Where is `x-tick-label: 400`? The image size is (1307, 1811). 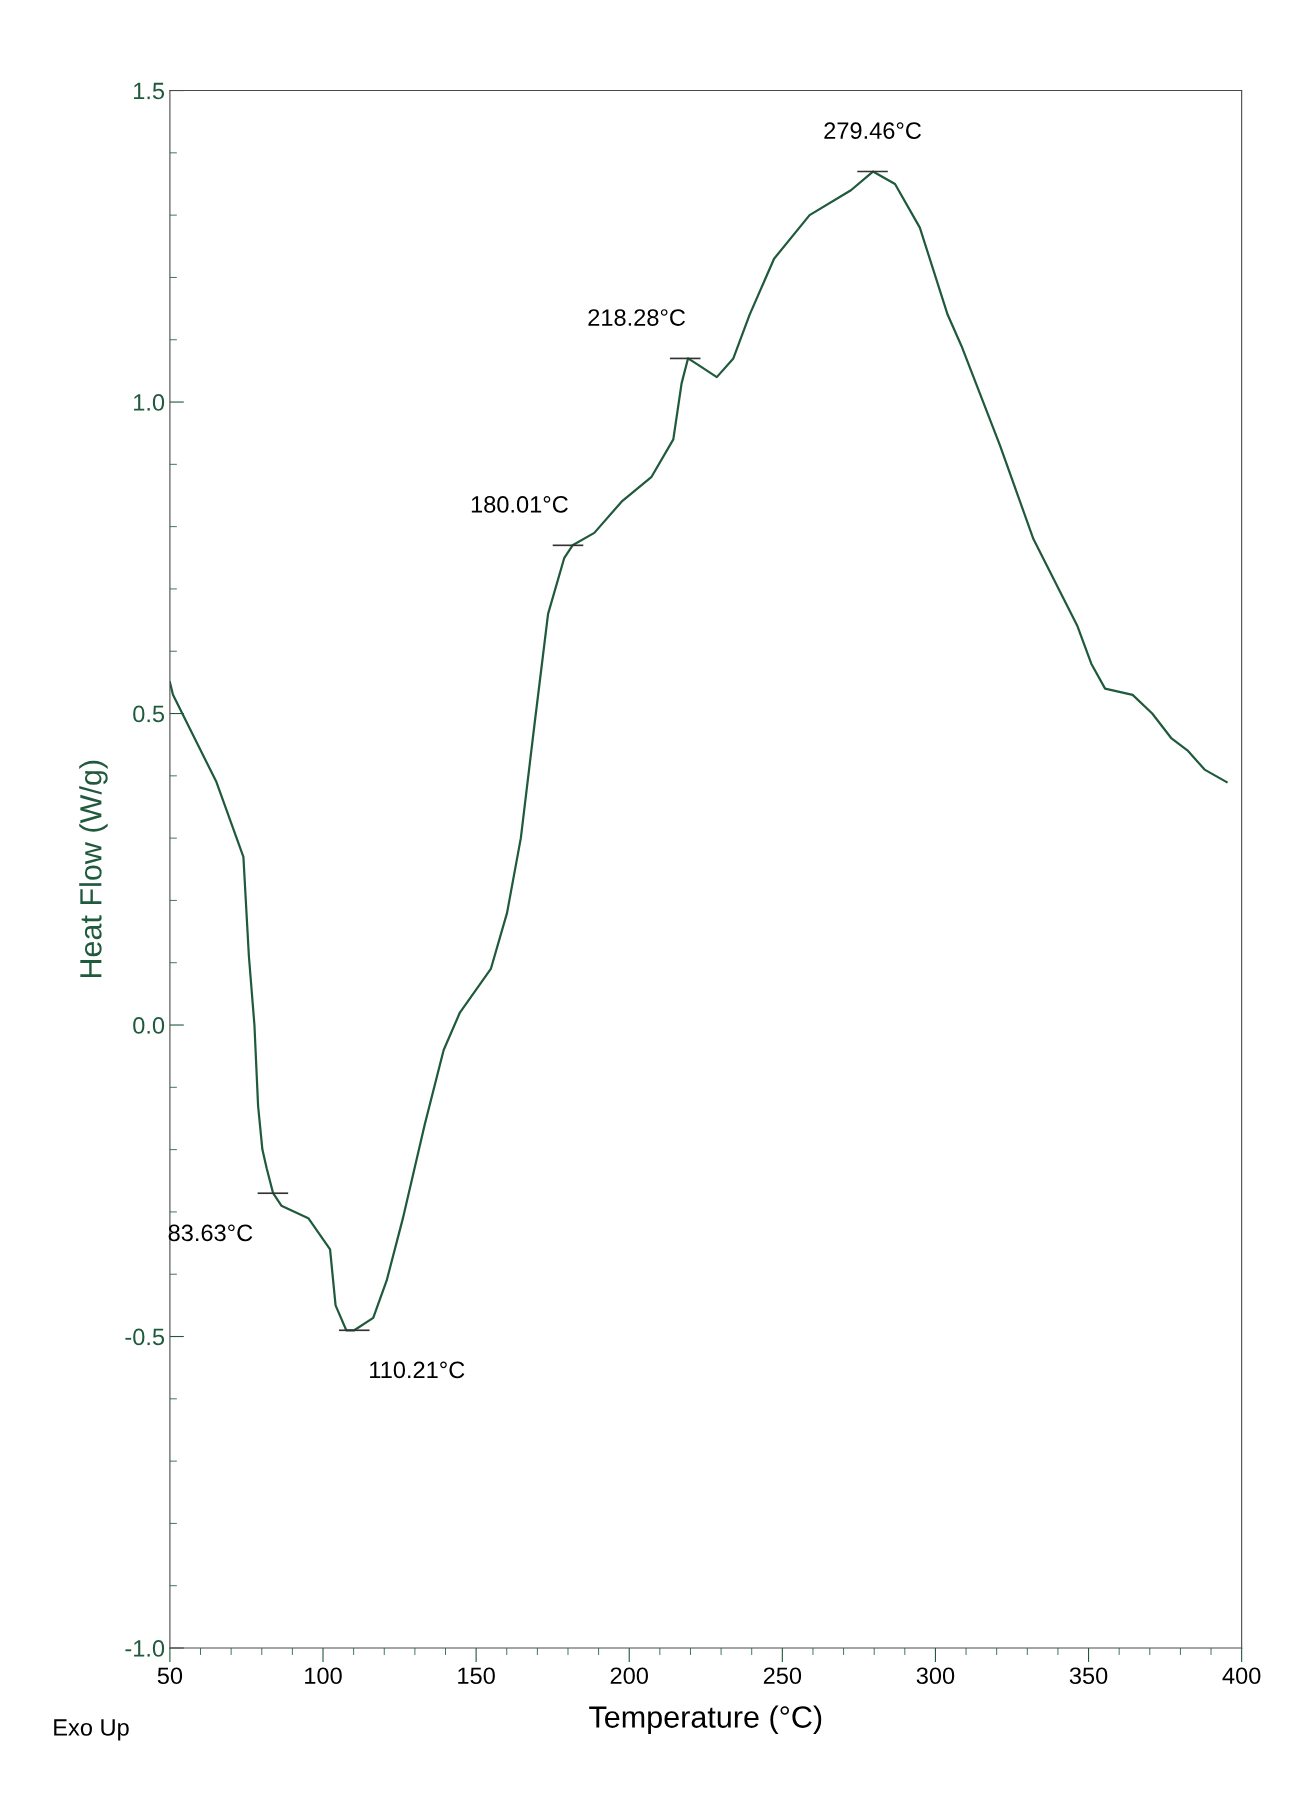
x-tick-label: 400 is located at coordinates (1241, 1676).